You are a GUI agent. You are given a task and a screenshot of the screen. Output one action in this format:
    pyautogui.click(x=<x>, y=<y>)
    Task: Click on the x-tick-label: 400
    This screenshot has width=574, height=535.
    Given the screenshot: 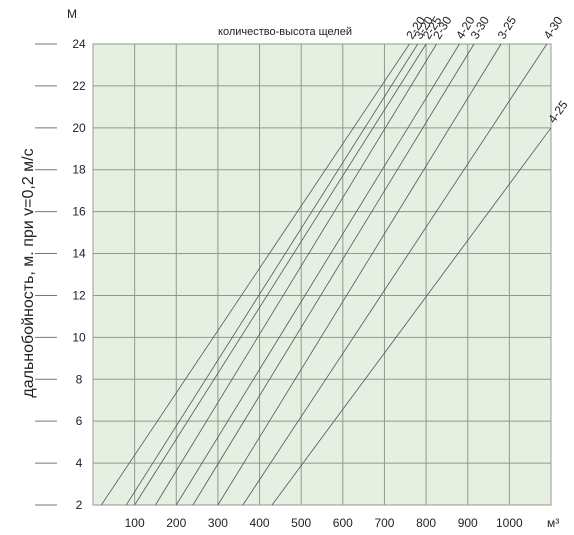 What is the action you would take?
    pyautogui.click(x=260, y=523)
    